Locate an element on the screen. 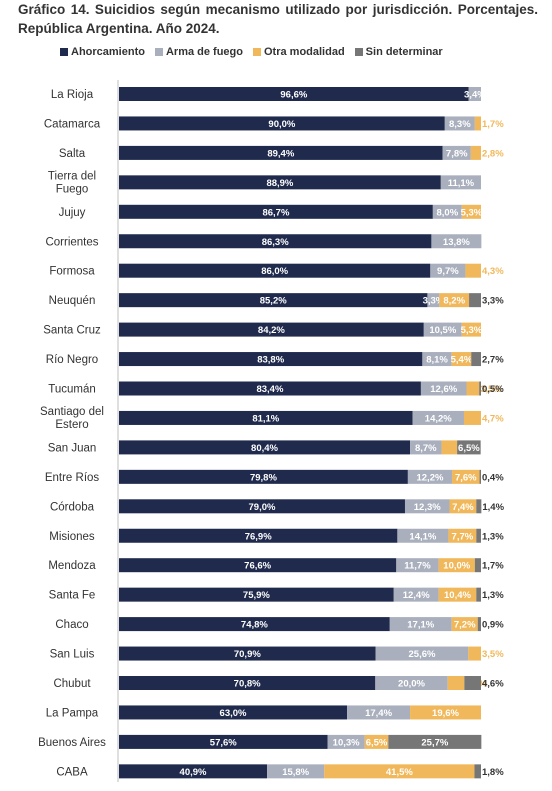  category-label: Entre Ríos is located at coordinates (72, 478).